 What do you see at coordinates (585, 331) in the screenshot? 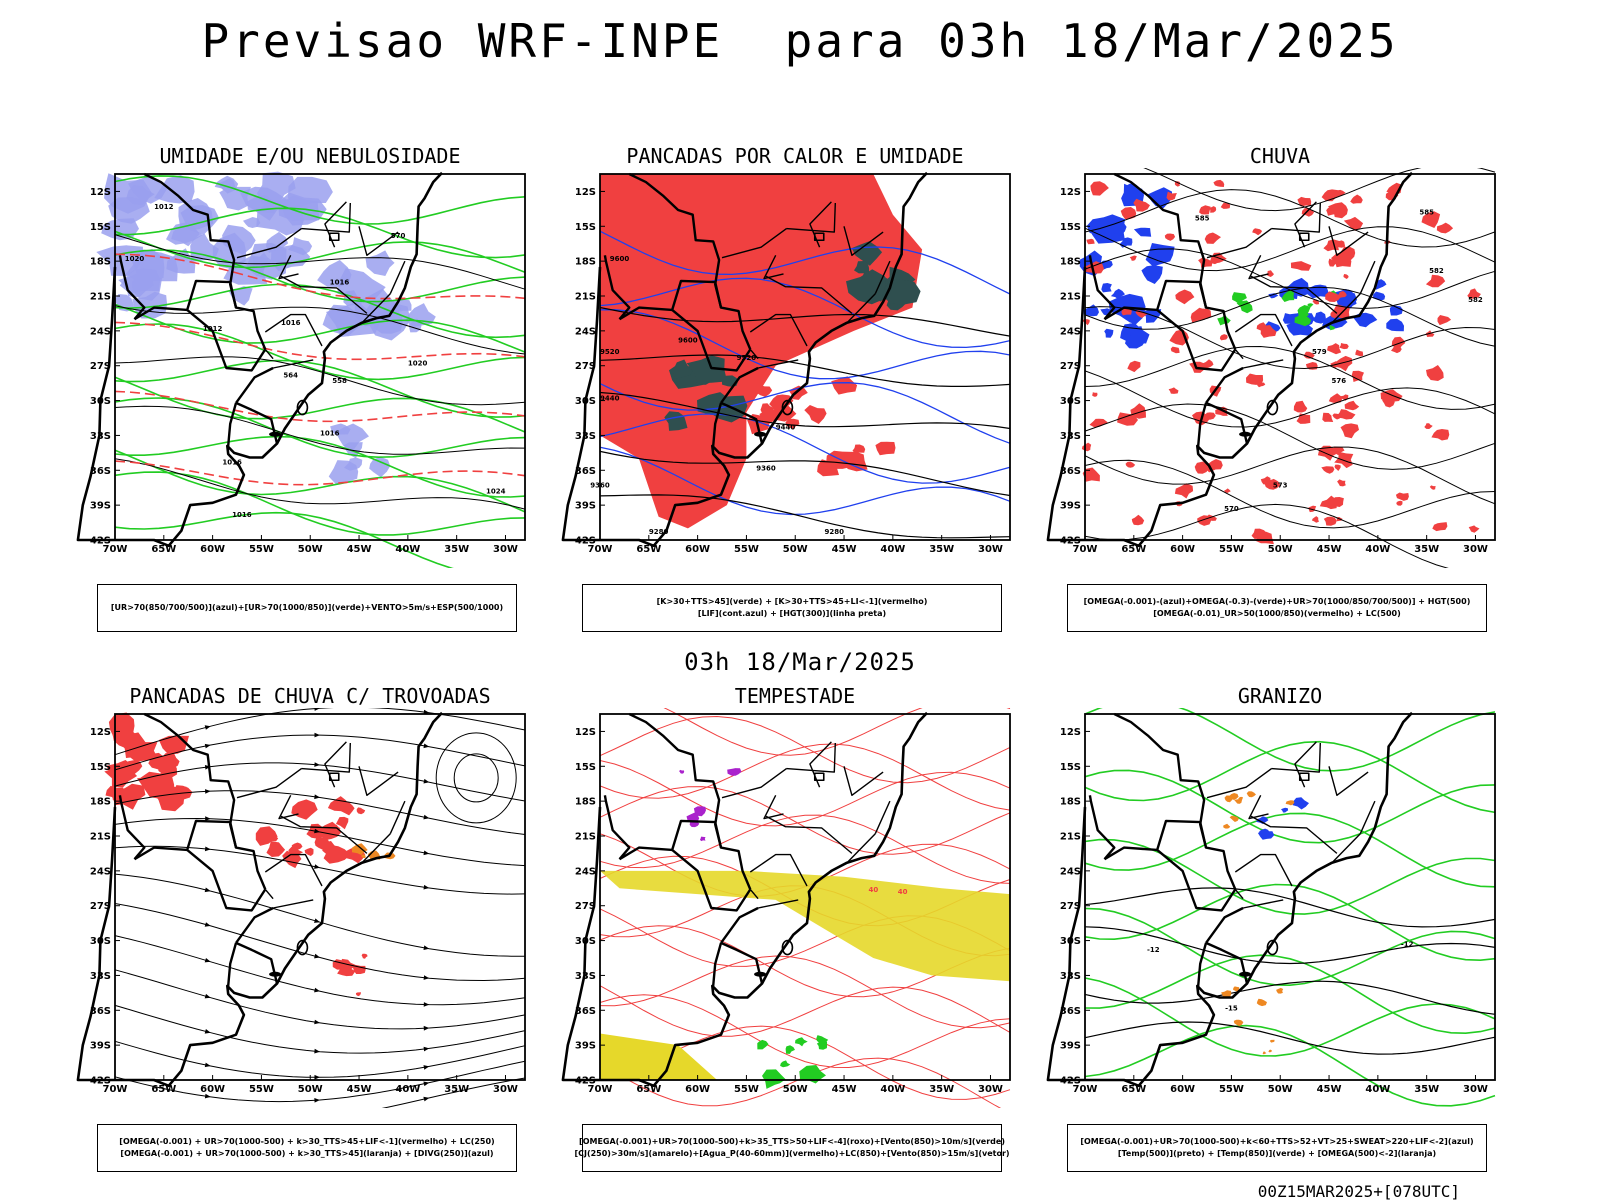
I see `lat-label: 24S` at bounding box center [585, 331].